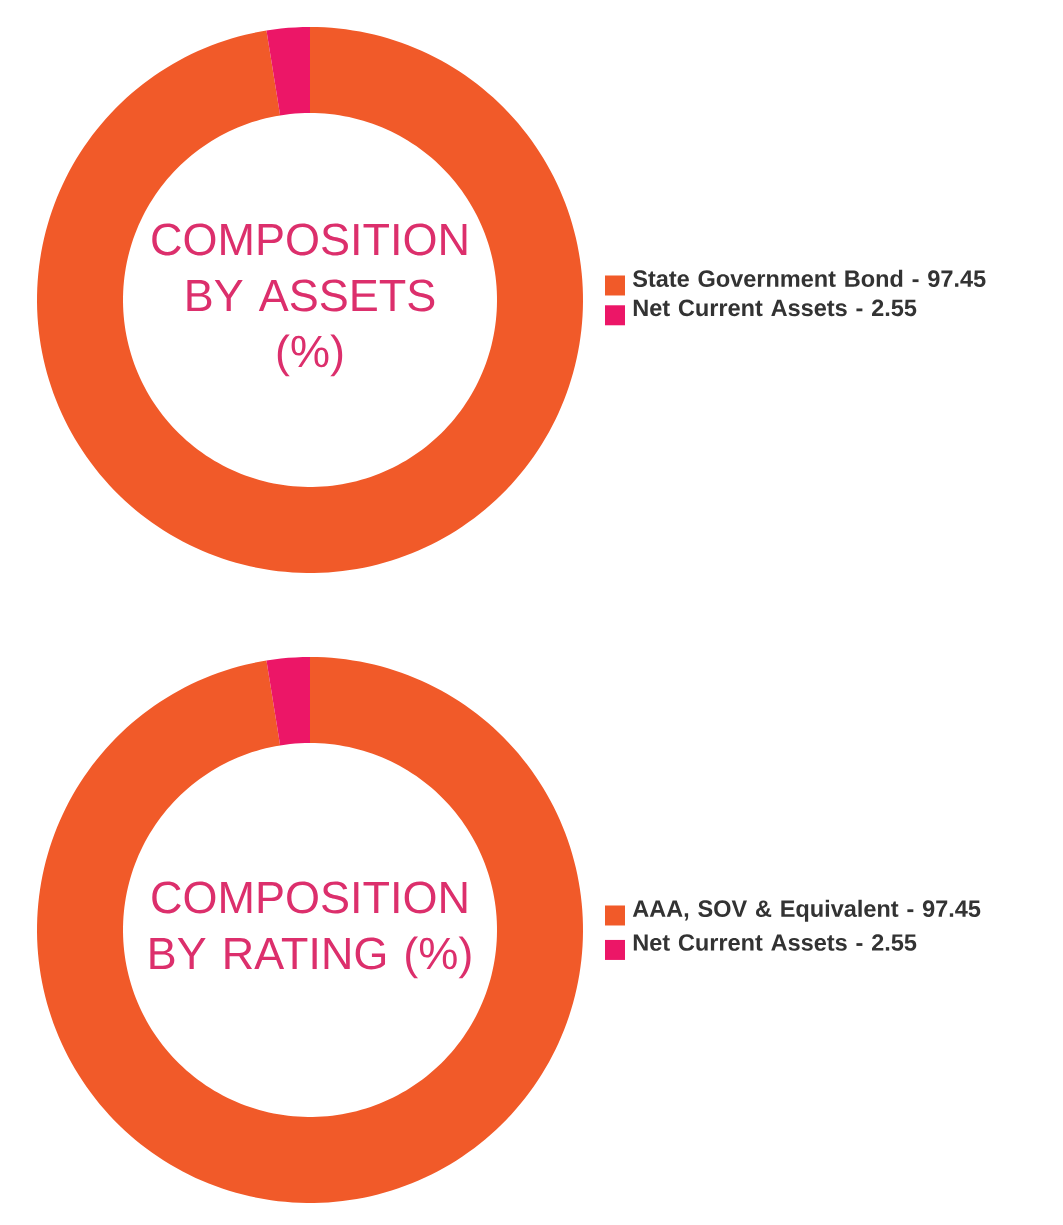 This screenshot has height=1225, width=1063. I want to click on text: COMPOSITION BY RATING (%), so click(310, 930).